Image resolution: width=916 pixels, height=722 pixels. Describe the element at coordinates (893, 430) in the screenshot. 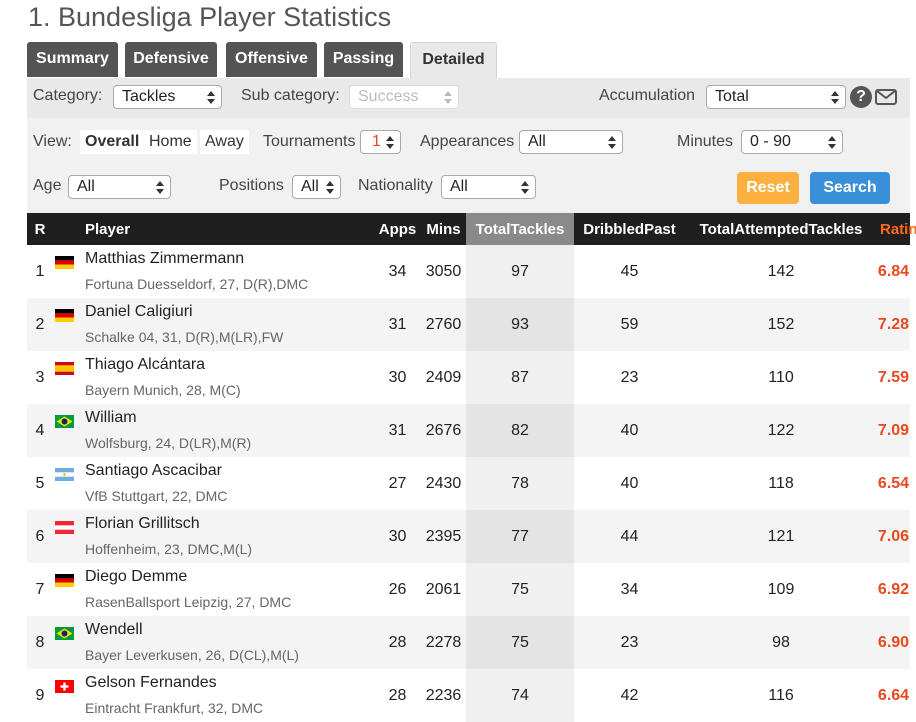

I see `rating-cell: 7.09` at that location.